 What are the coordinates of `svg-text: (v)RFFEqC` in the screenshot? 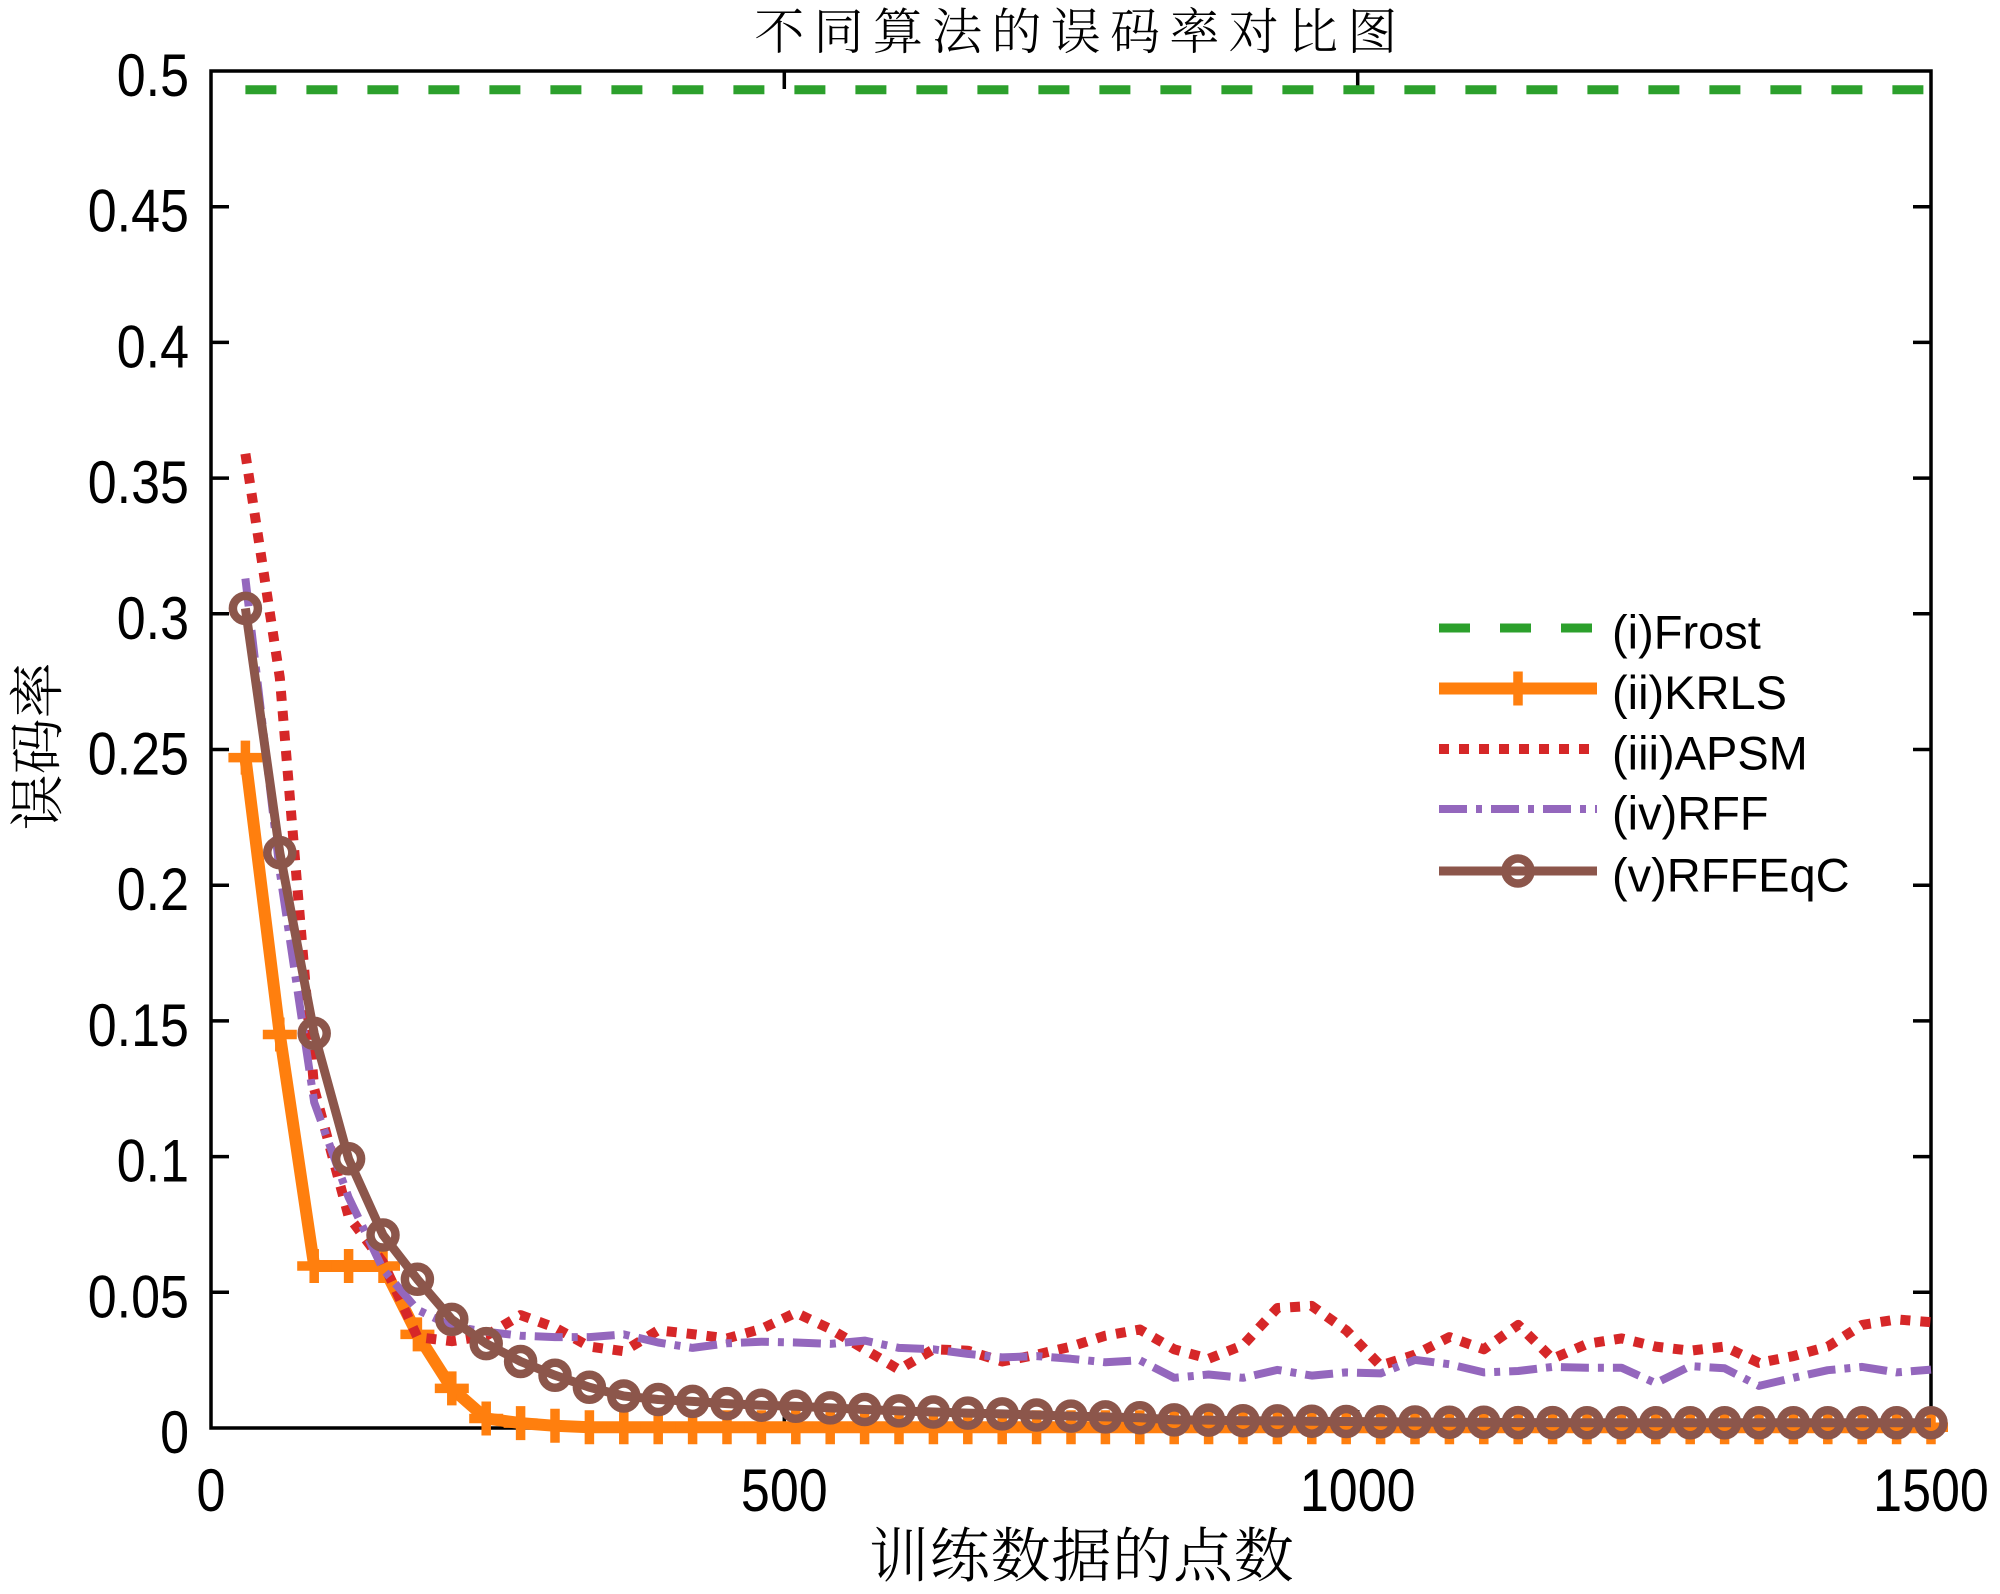 It's located at (1731, 875).